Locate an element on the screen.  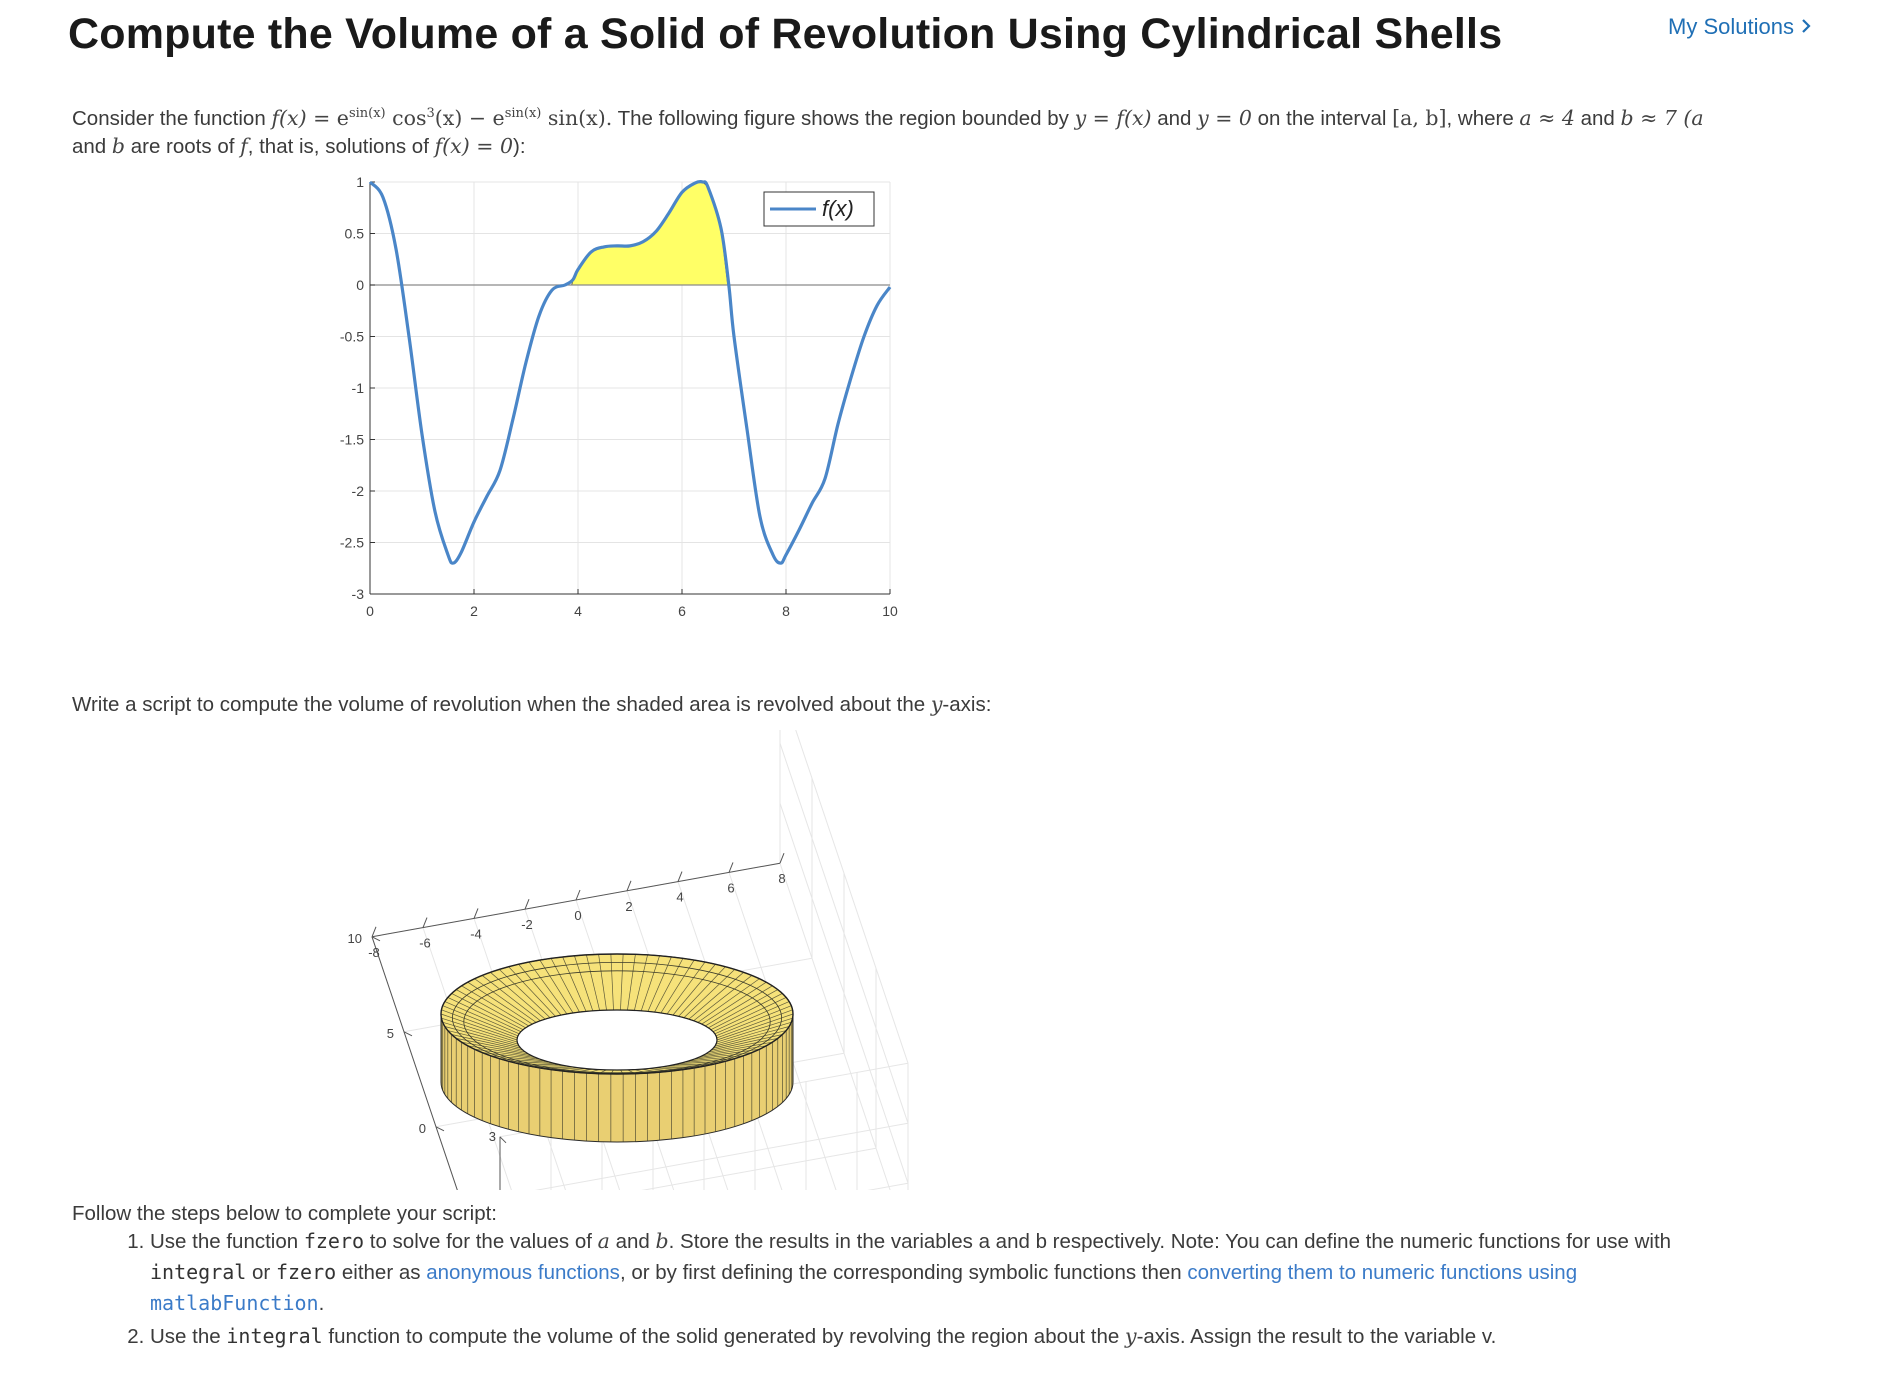
z-tick-label: 2 is located at coordinates (492, 1189).